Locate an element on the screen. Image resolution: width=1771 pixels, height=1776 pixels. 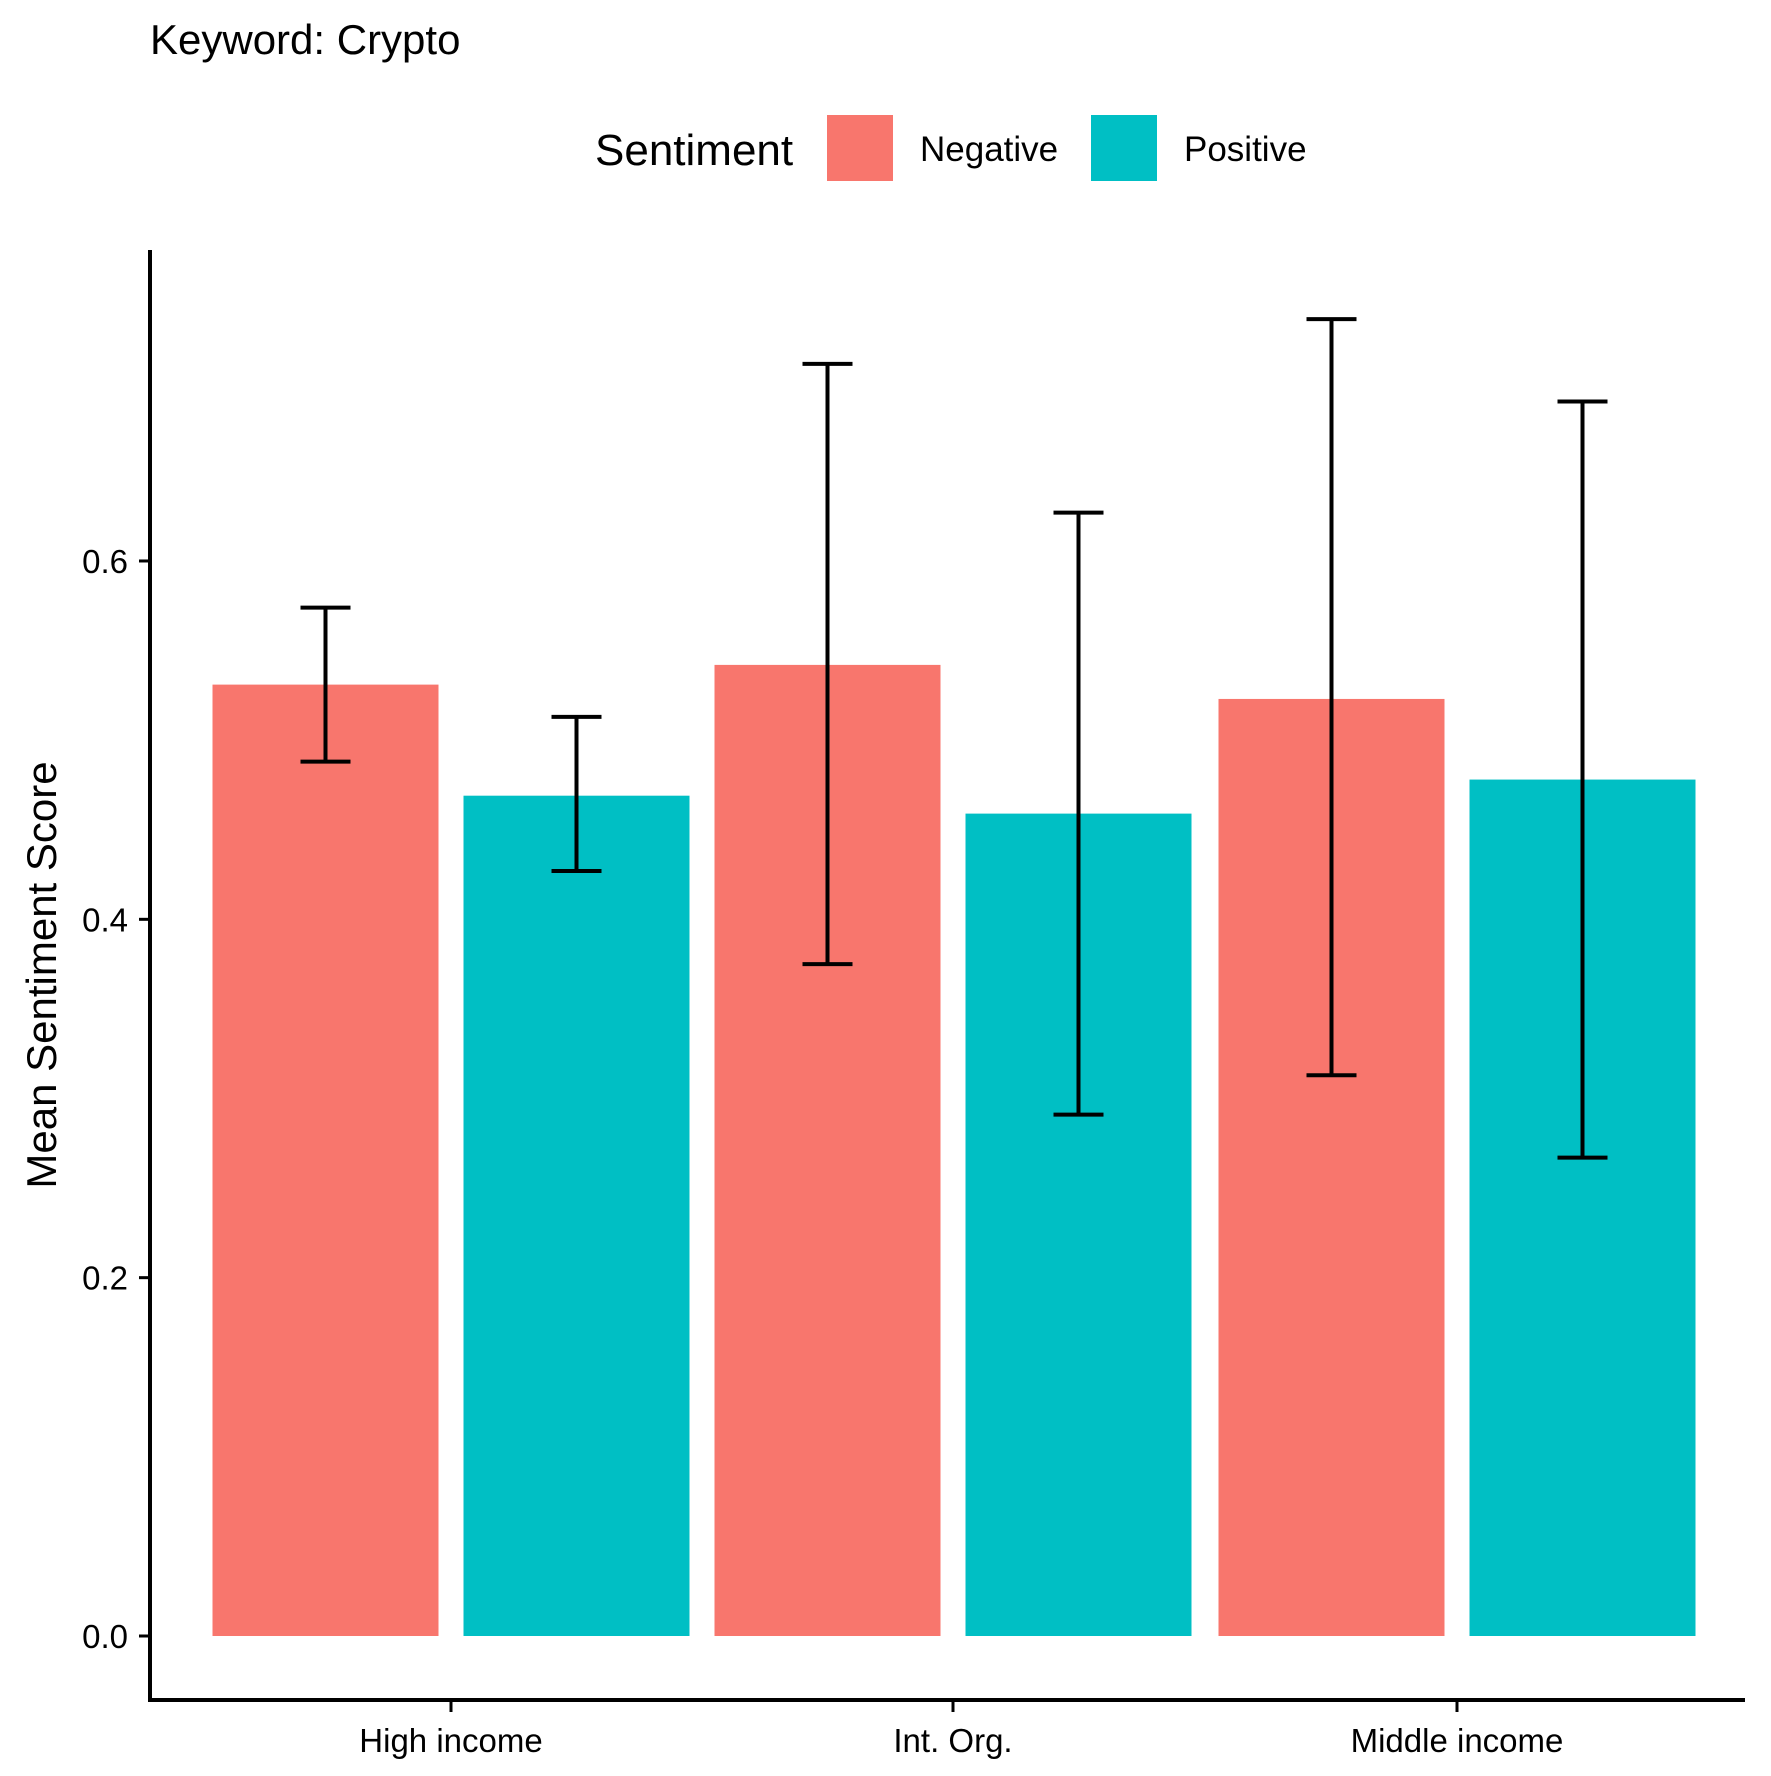
x-ticks: High income Int. Org. Middle income is located at coordinates (961, 1729).